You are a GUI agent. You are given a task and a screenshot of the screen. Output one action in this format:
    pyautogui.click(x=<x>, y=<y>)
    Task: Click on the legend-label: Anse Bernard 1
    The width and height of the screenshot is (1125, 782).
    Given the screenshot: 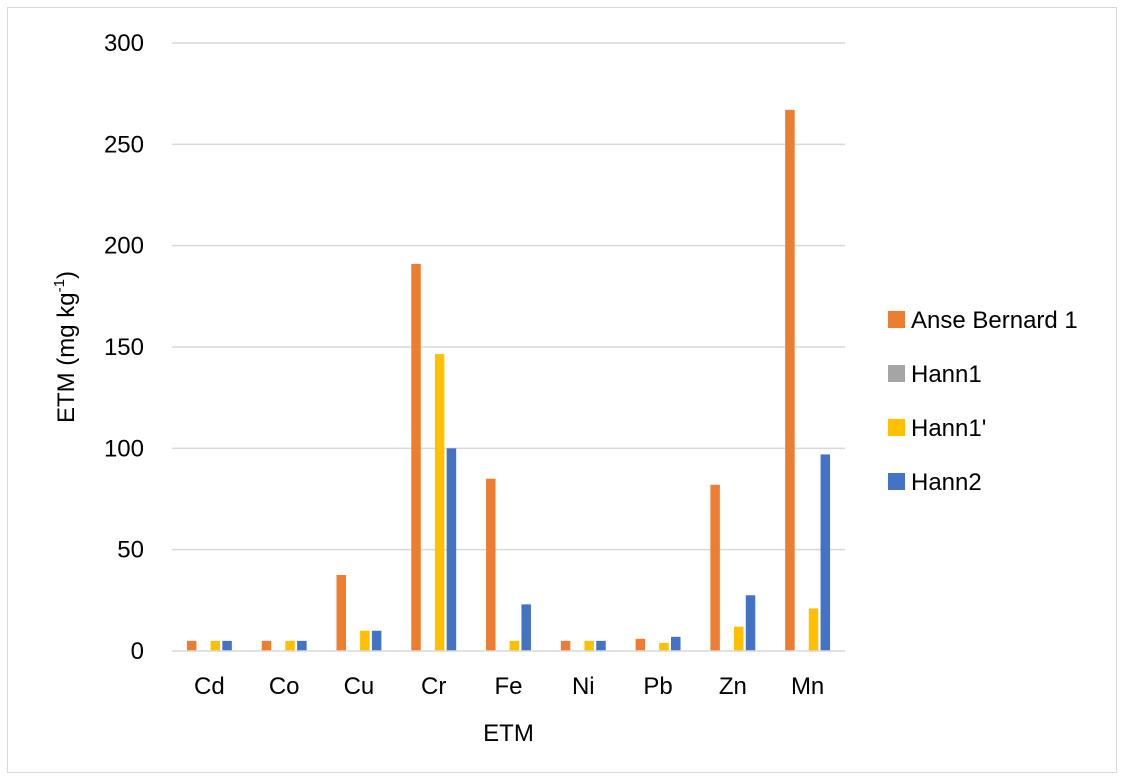 What is the action you would take?
    pyautogui.click(x=994, y=320)
    